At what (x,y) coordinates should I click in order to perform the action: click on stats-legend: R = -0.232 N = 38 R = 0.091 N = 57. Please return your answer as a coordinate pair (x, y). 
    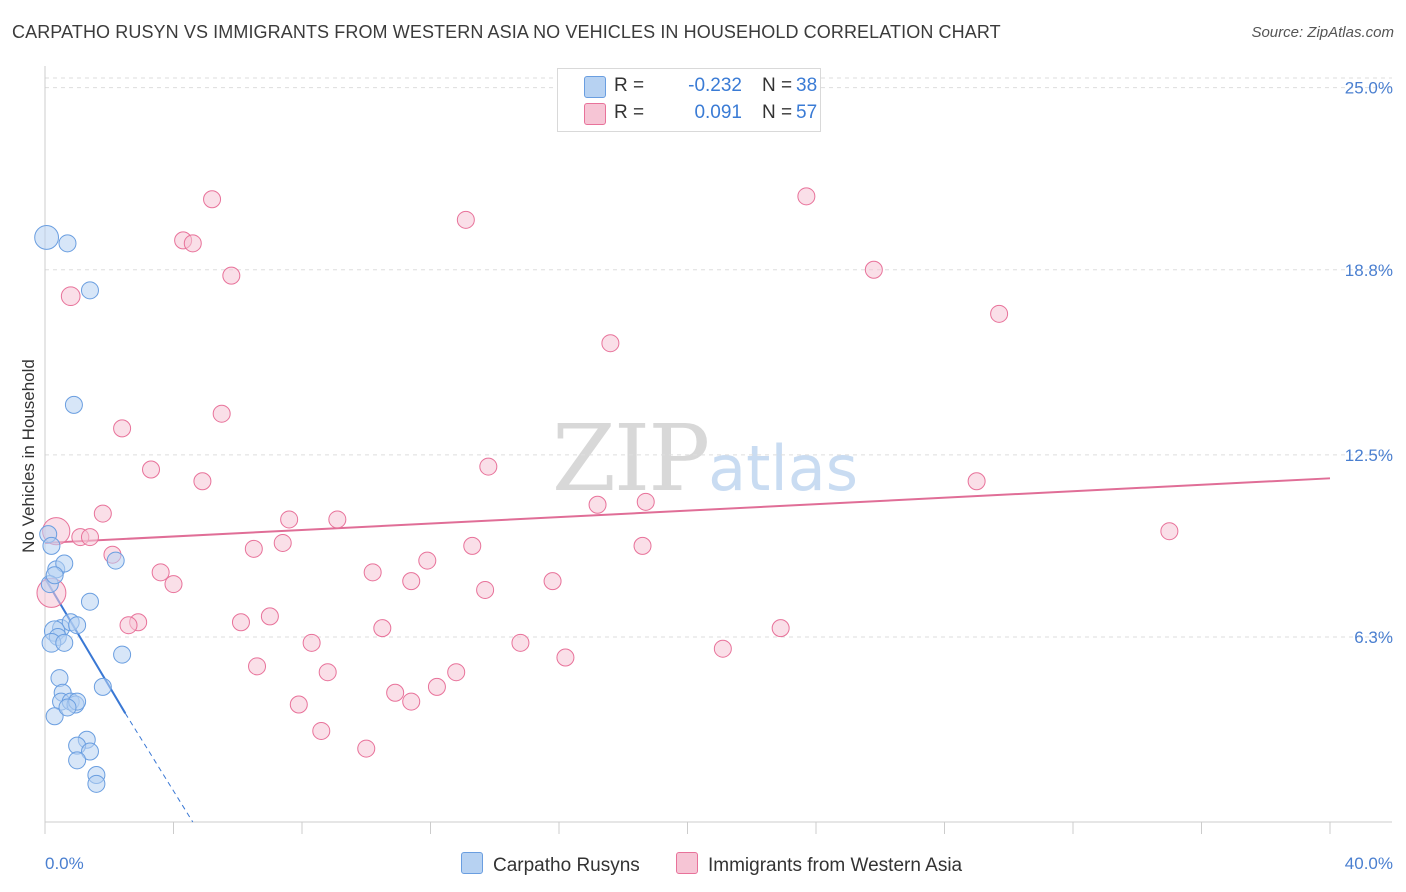
    Looking at the image, I should click on (689, 100).